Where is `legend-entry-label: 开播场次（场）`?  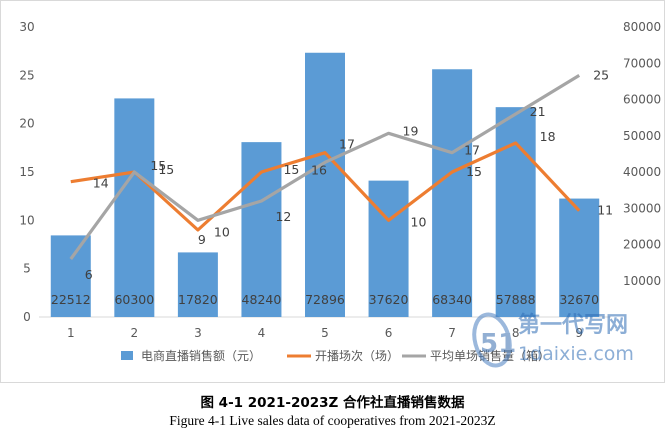 legend-entry-label: 开播场次（场） is located at coordinates (357, 356).